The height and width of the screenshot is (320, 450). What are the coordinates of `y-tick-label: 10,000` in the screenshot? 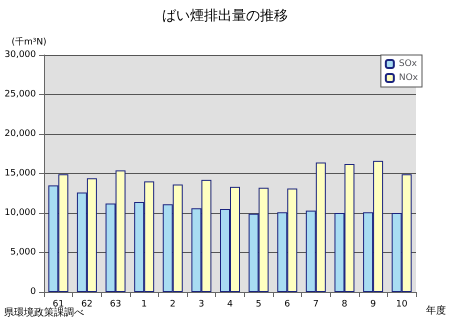 It's located at (20, 213).